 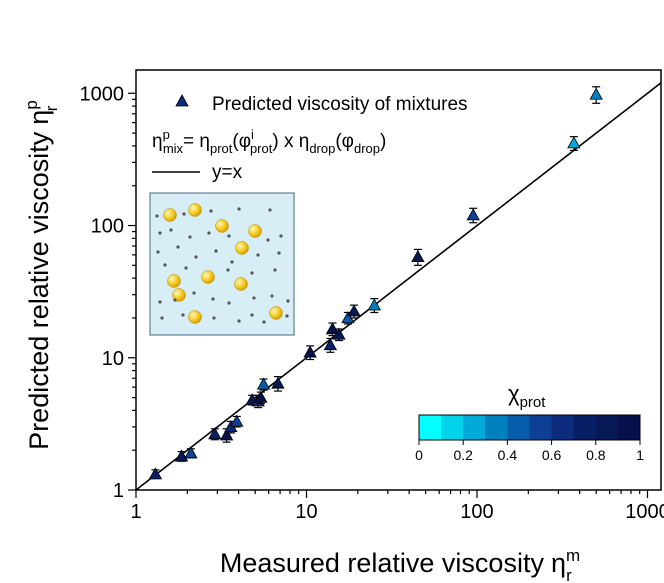 I want to click on colorbar-tick-label: 1, so click(x=640, y=455).